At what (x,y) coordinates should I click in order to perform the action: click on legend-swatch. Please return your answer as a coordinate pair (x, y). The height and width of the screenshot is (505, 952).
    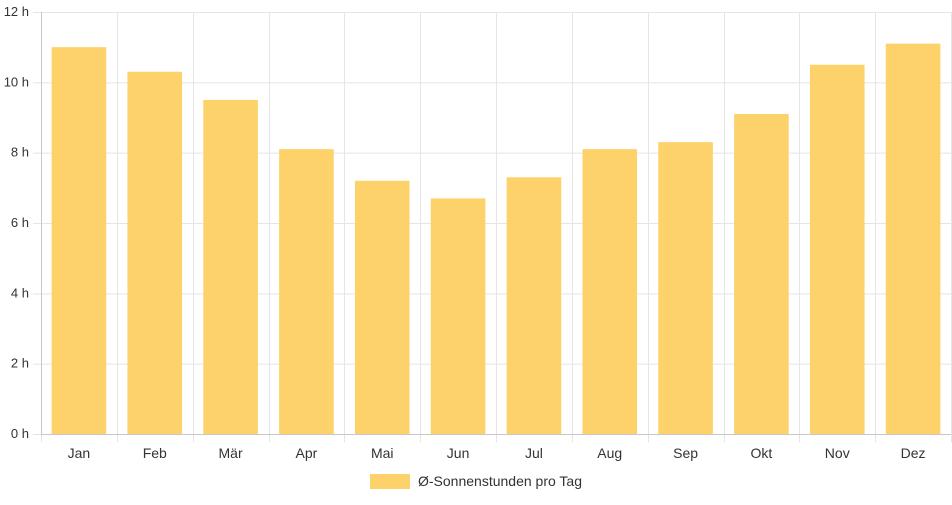
    Looking at the image, I should click on (390, 481).